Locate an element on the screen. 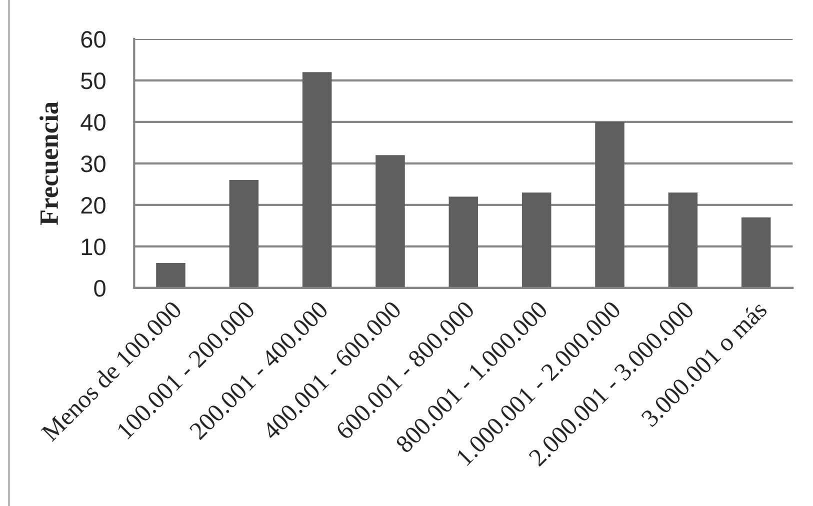  y-tick-label: 60 is located at coordinates (93, 39).